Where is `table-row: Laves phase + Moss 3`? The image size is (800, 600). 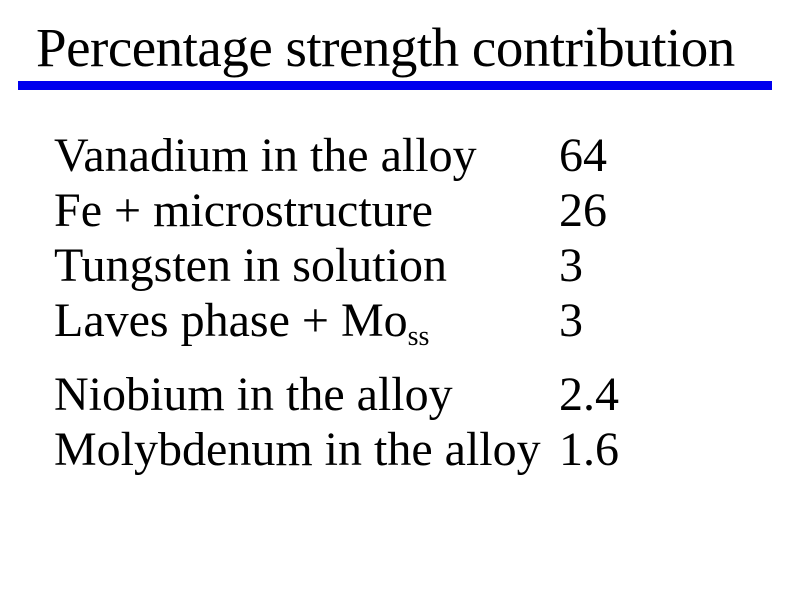 table-row: Laves phase + Moss 3 is located at coordinates (336, 324).